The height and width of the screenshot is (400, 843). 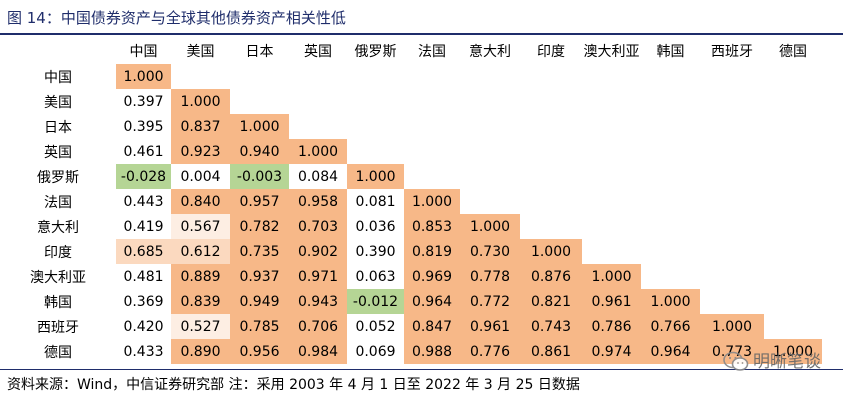 What do you see at coordinates (375, 301) in the screenshot?
I see `correlation-cell: -0.012` at bounding box center [375, 301].